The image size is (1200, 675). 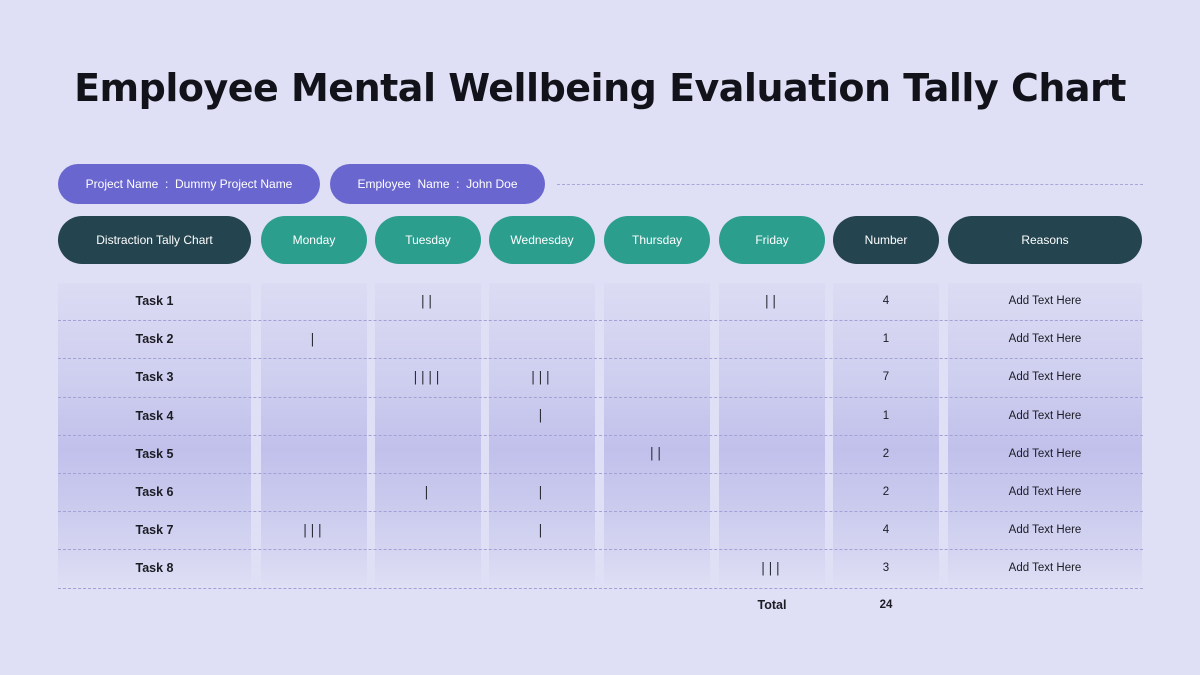 What do you see at coordinates (772, 240) in the screenshot?
I see `header-friday: Friday` at bounding box center [772, 240].